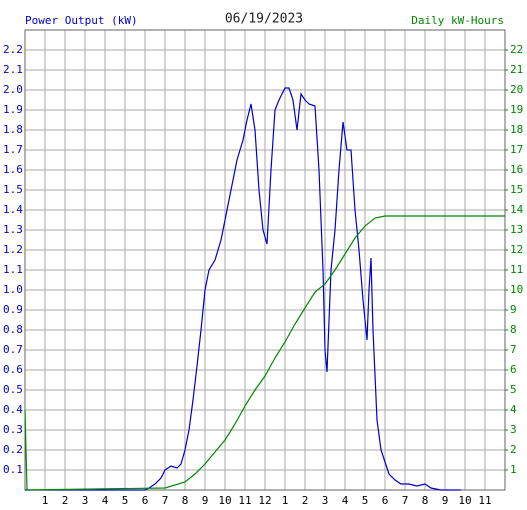 This screenshot has height=510, width=527. Describe the element at coordinates (516, 49) in the screenshot. I see `y2-tick-label: 22` at that location.